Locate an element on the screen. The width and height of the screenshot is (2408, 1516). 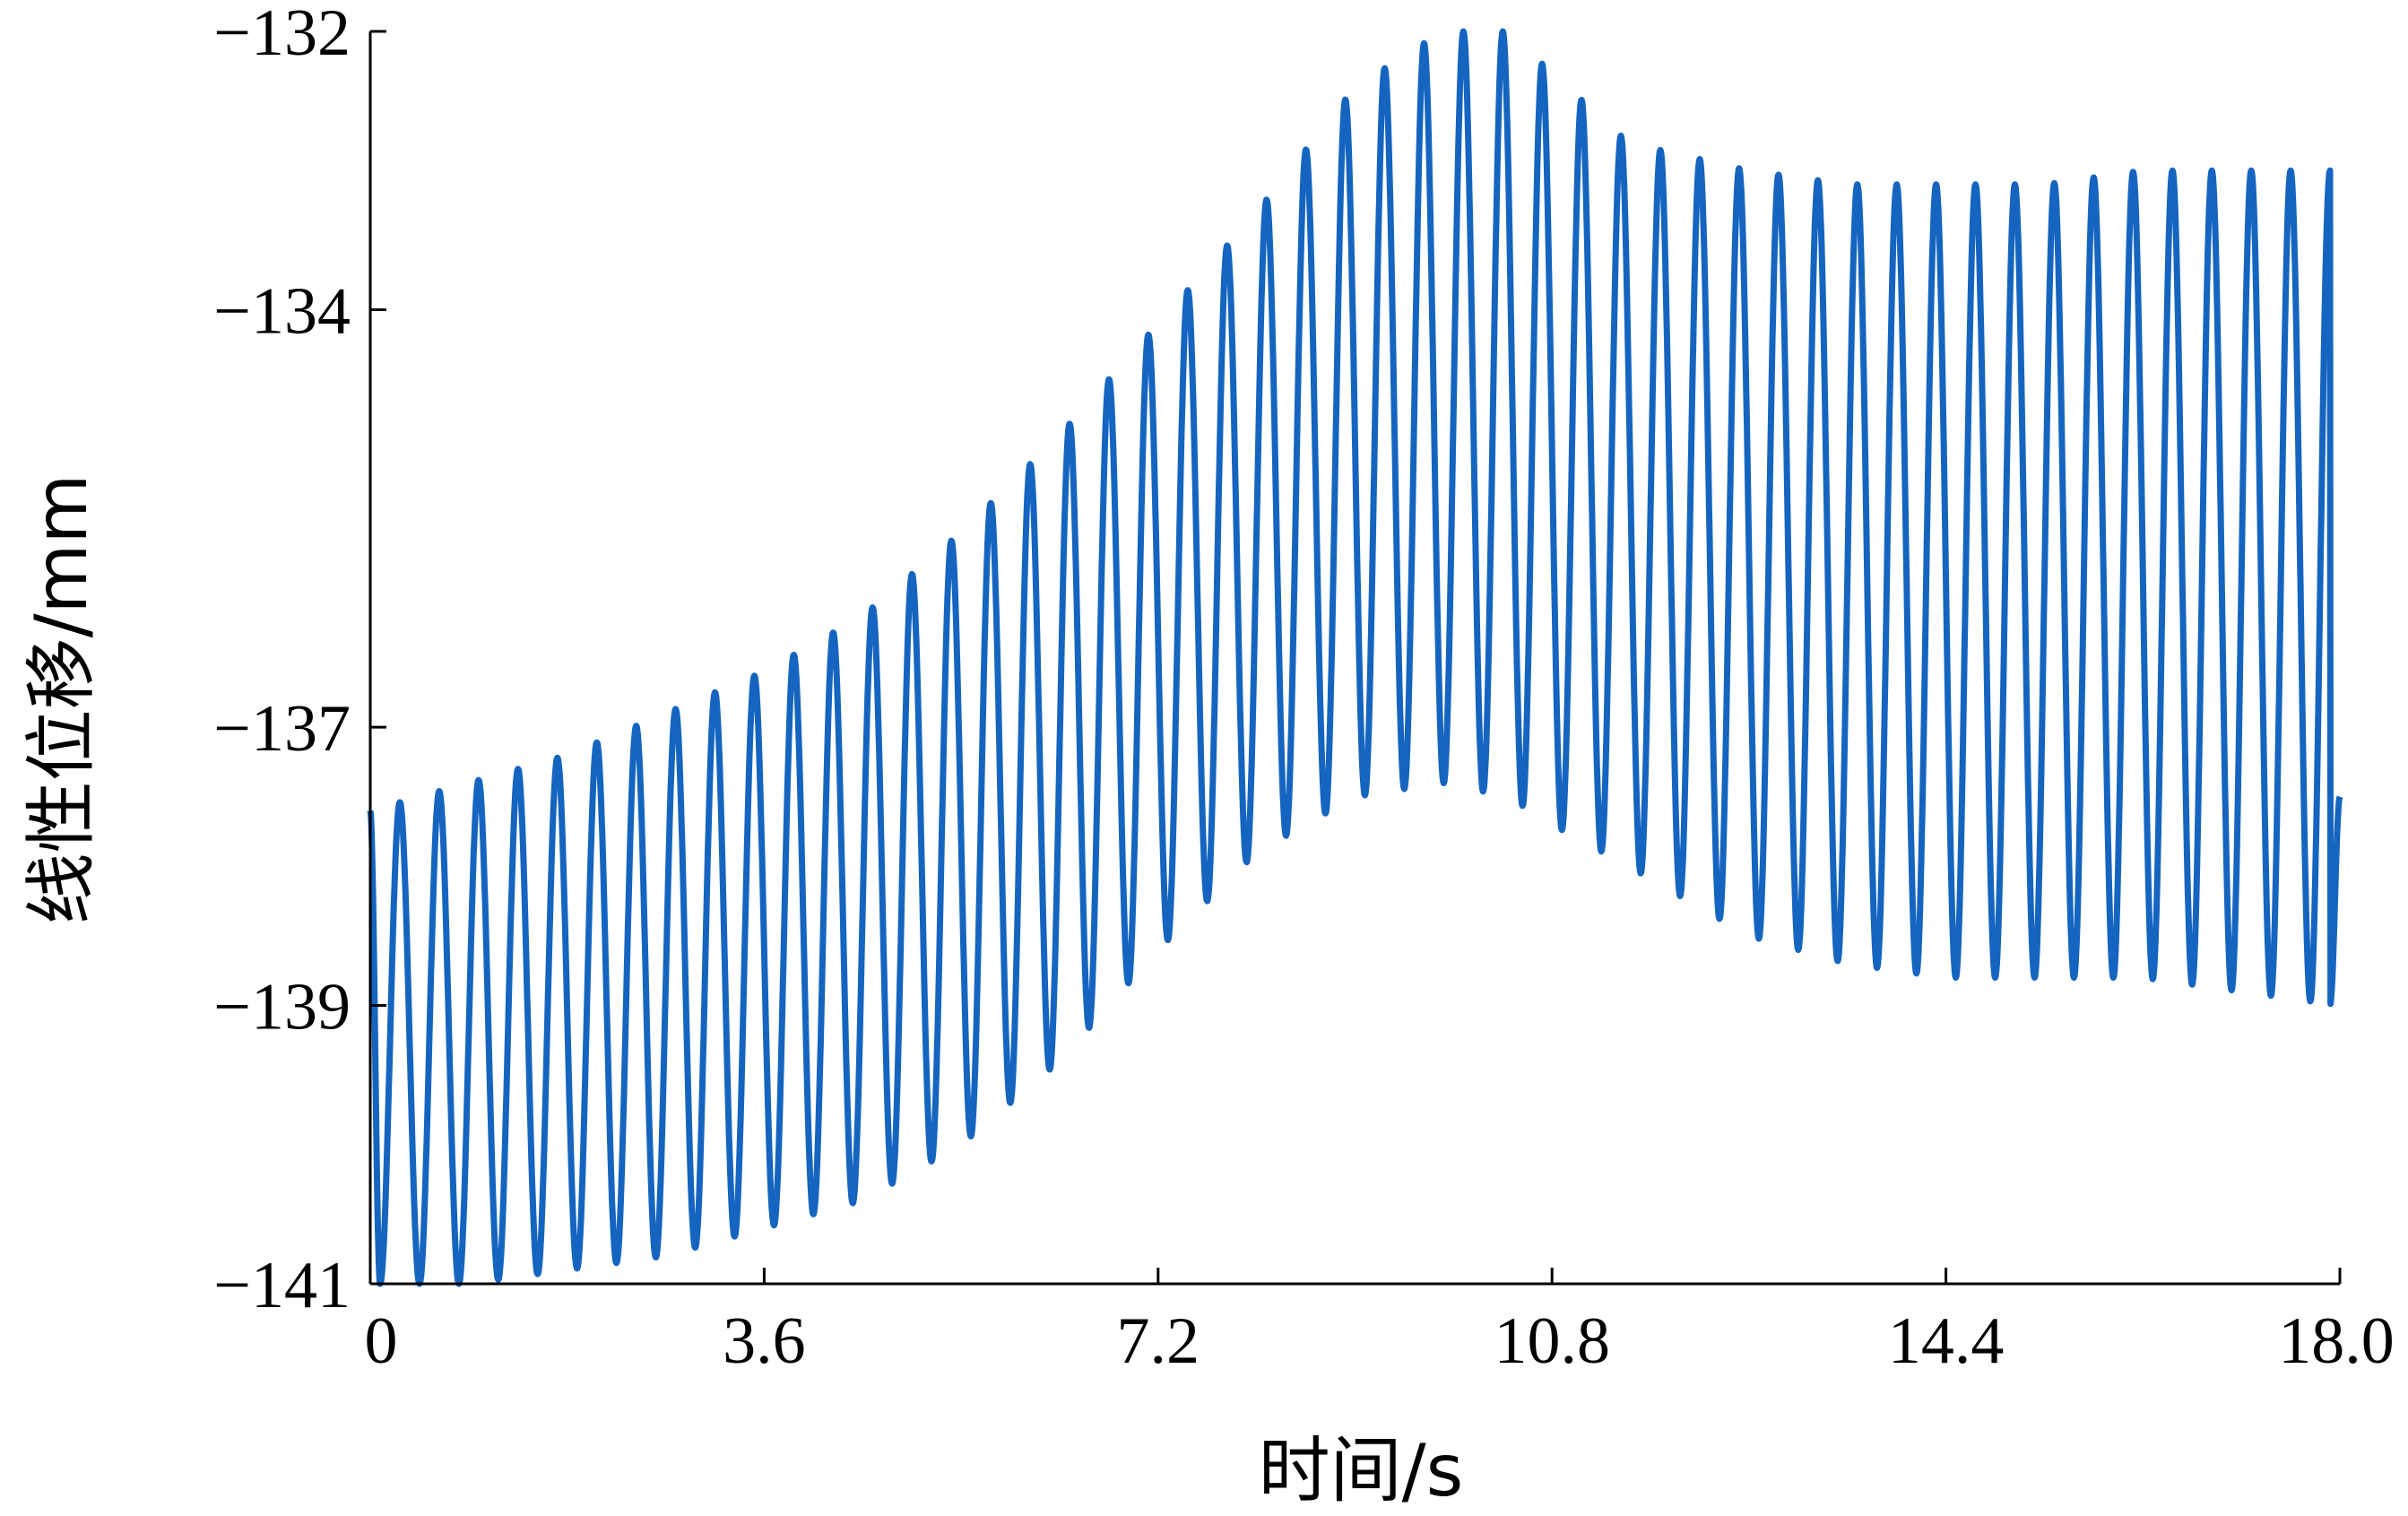
x-tick-label: 0 is located at coordinates (381, 1341).